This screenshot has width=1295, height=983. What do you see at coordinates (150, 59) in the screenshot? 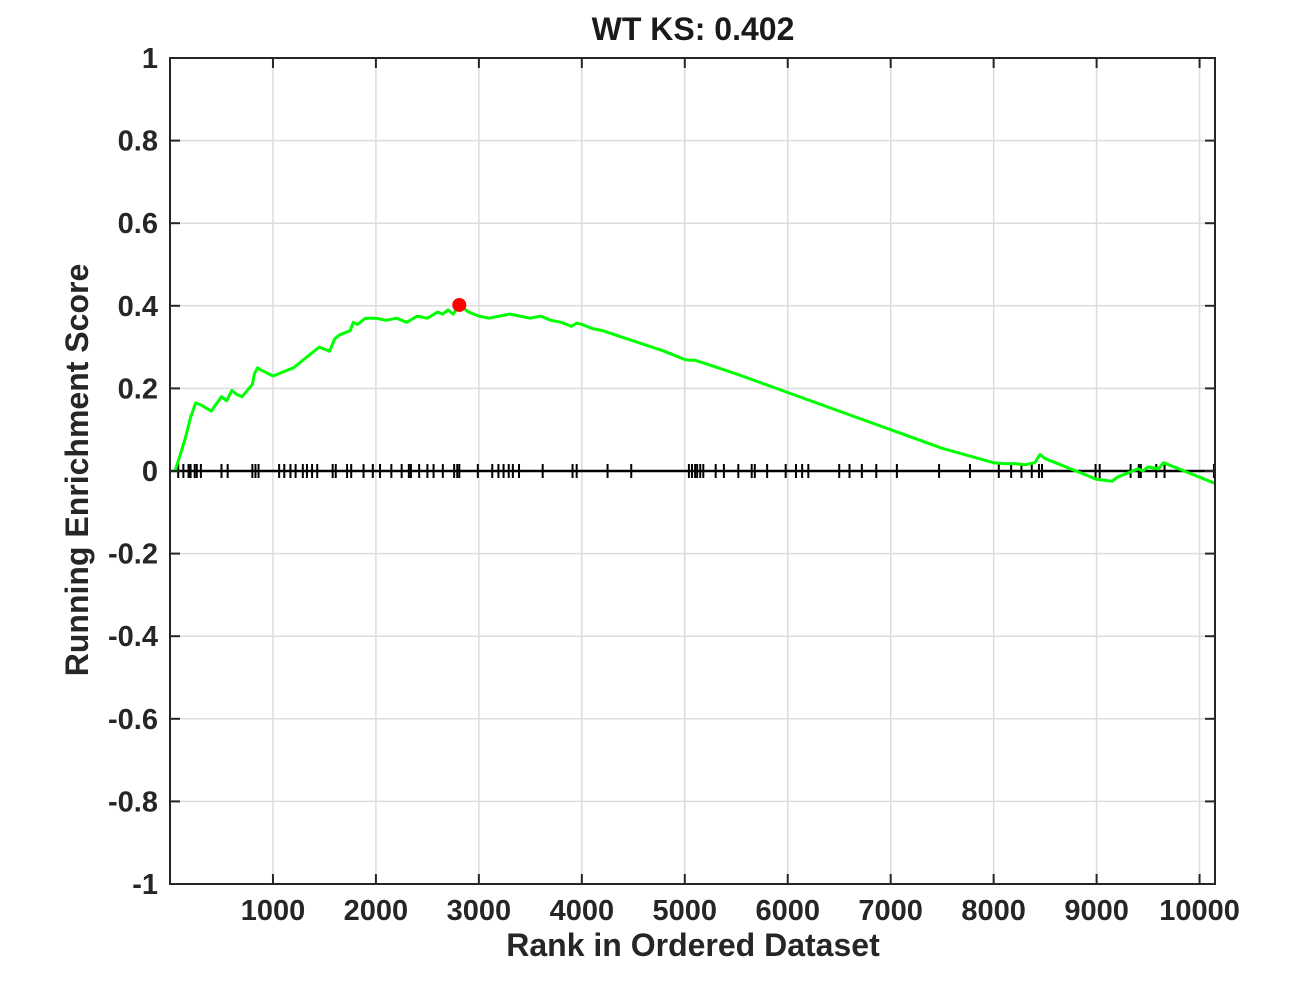
I see `y-tick-label: 1` at bounding box center [150, 59].